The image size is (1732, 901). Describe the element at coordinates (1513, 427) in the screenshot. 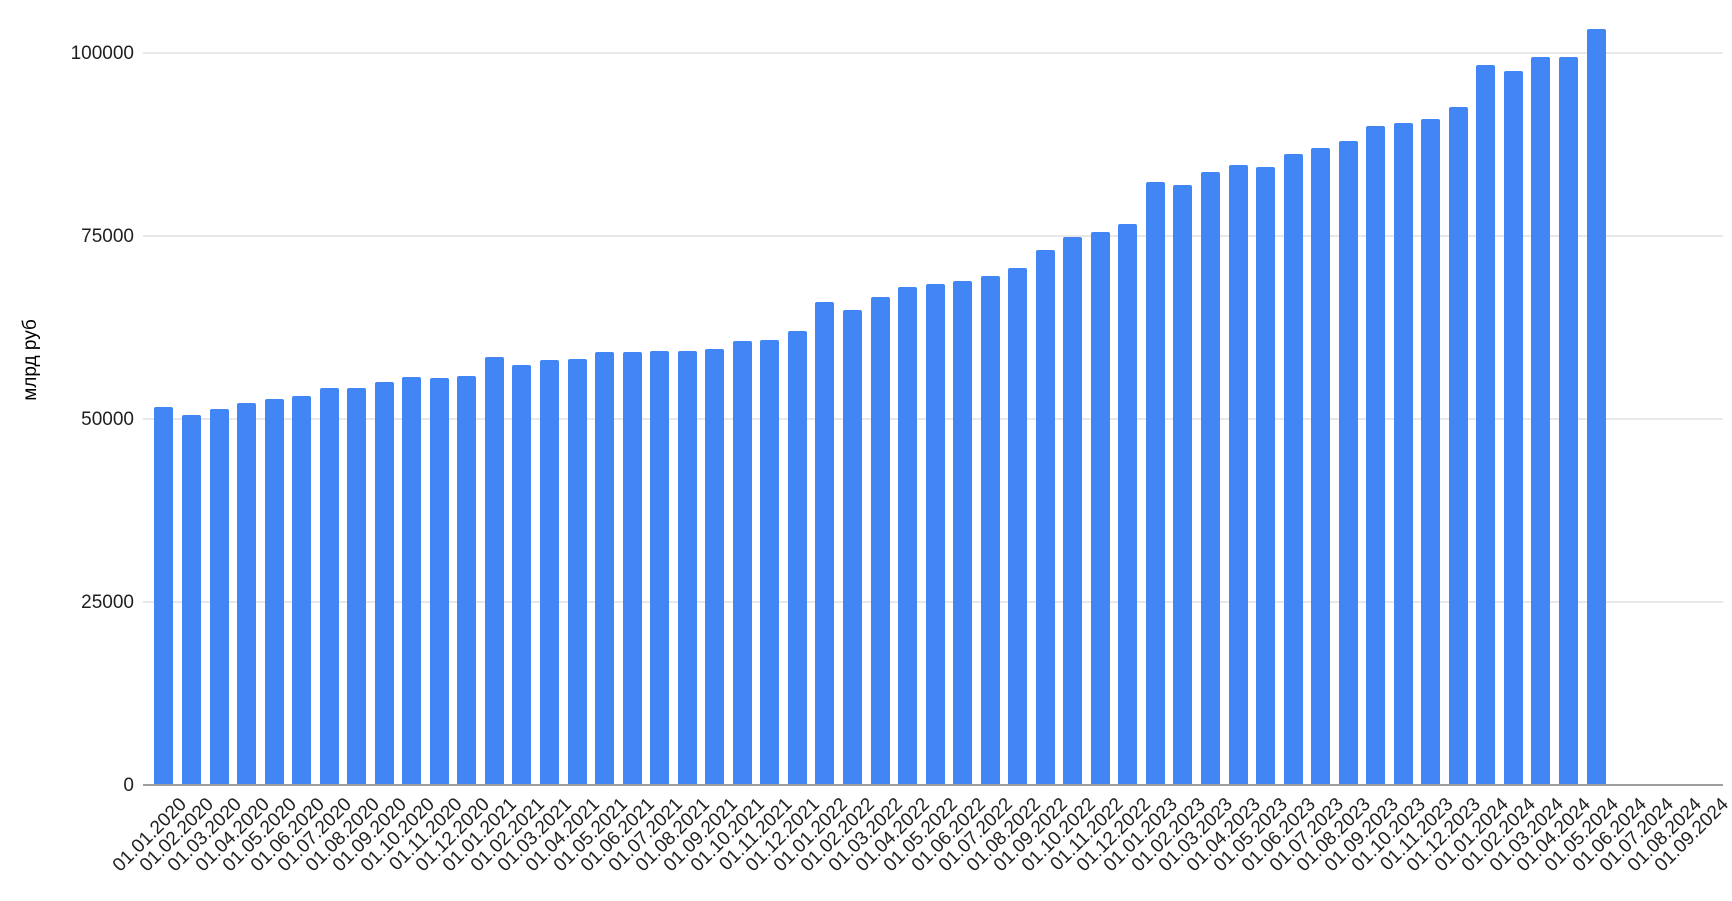

I see `bar-01.02.2024` at that location.